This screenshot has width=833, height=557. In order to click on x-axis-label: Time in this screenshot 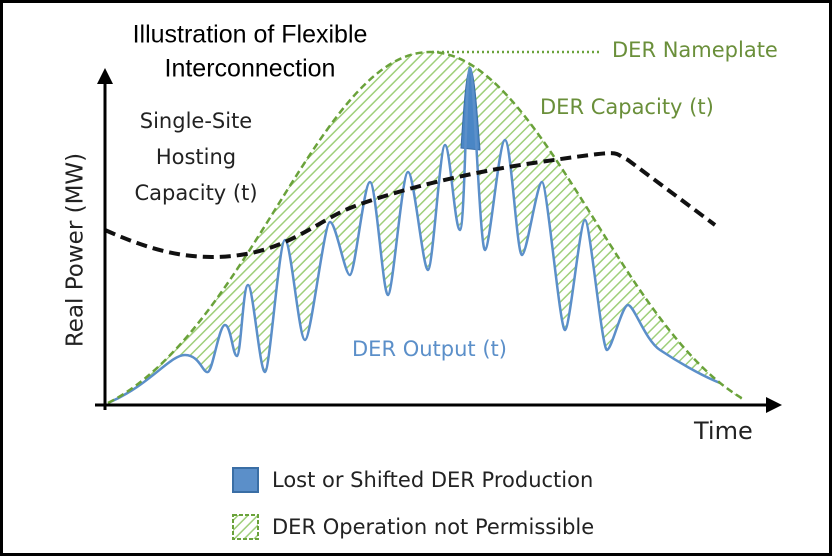, I will do `click(723, 431)`.